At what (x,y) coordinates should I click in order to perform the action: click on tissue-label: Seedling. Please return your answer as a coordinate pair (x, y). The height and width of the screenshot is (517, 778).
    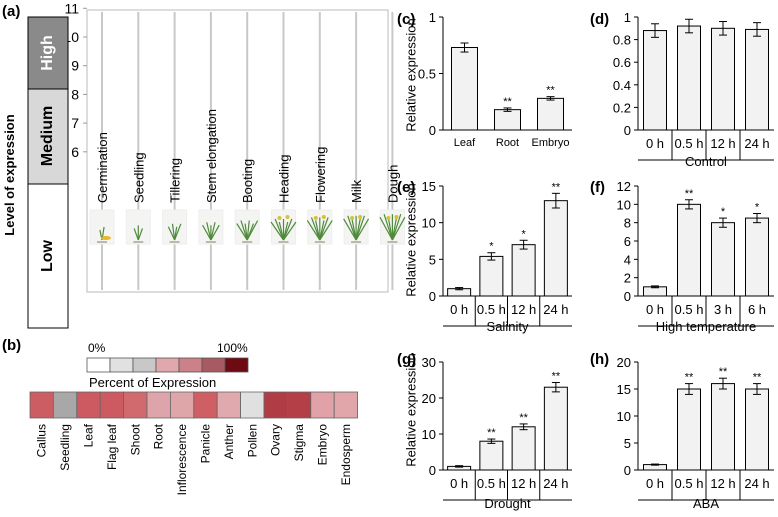
    Looking at the image, I should click on (65, 447).